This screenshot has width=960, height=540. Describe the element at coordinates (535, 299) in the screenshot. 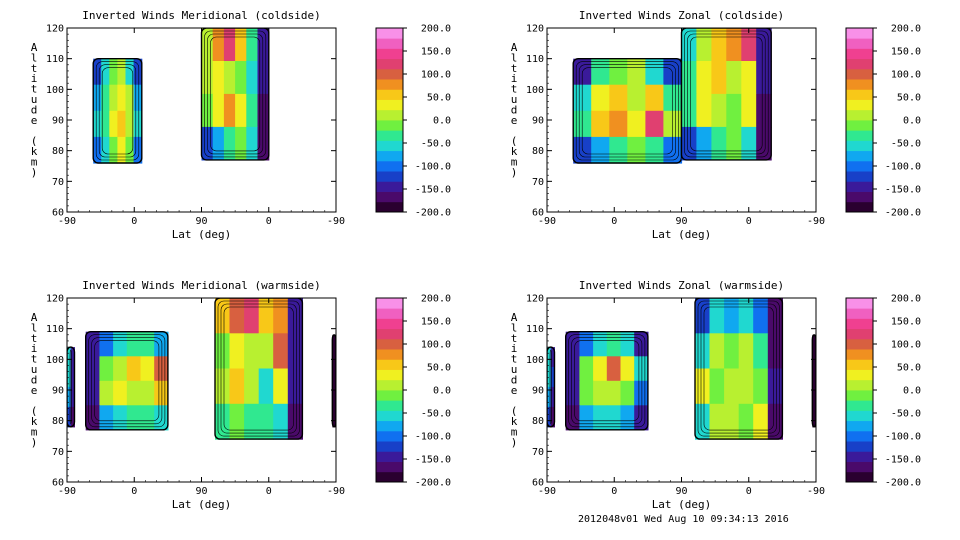

I see `y-tick-label: 120` at that location.